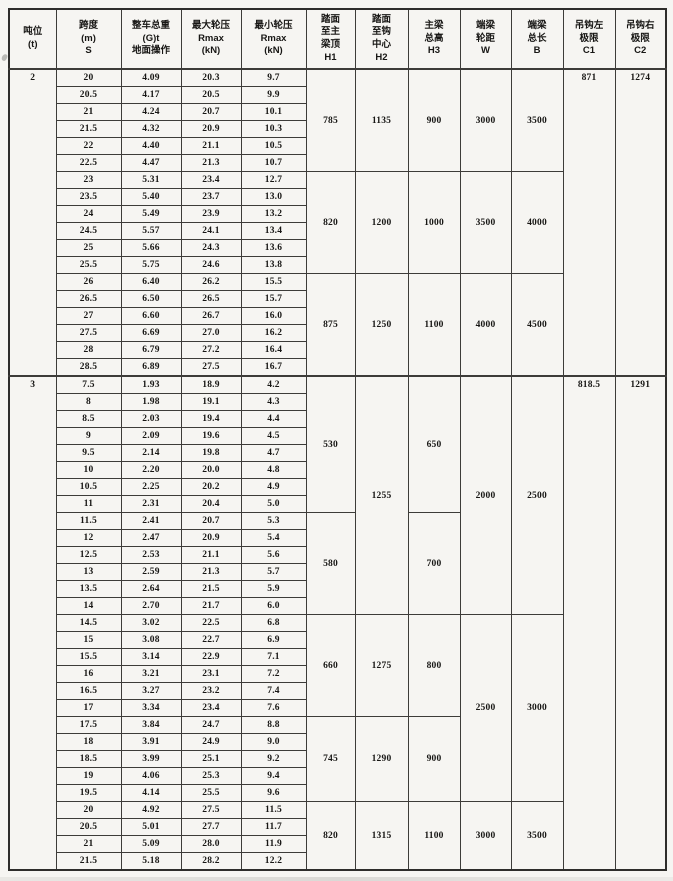  I want to click on table-row: 23.5 5.40 23.7 13.0, so click(337, 197).